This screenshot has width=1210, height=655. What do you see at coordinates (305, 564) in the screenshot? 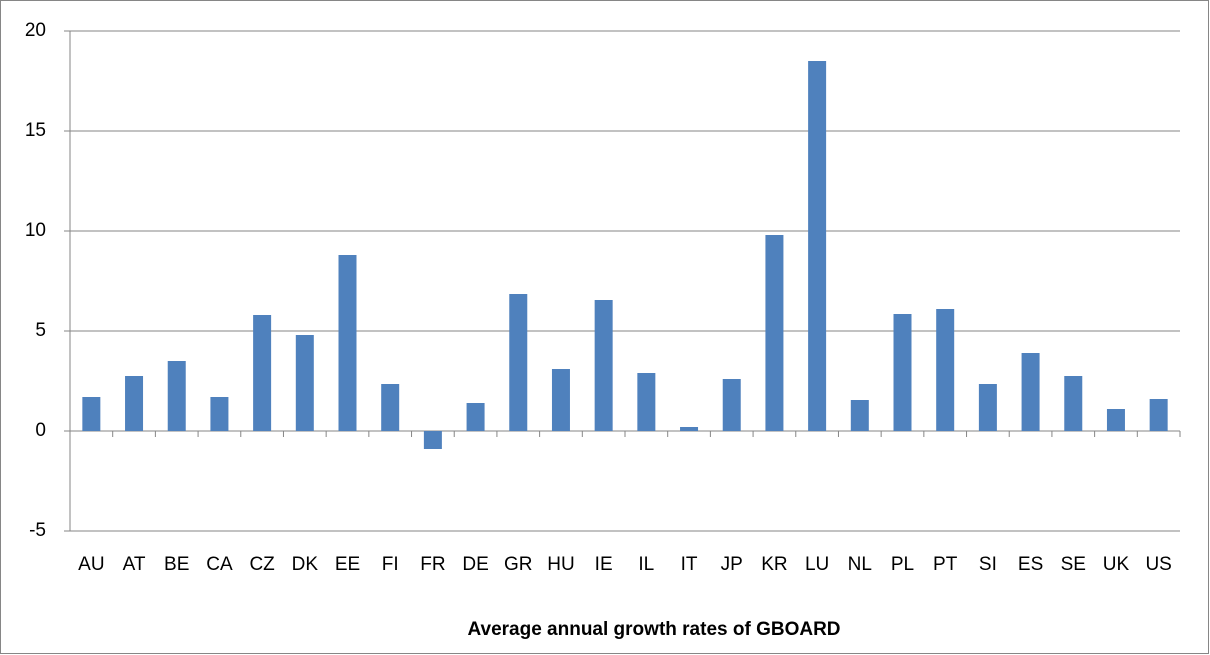
I see `x-tick-label: DK` at bounding box center [305, 564].